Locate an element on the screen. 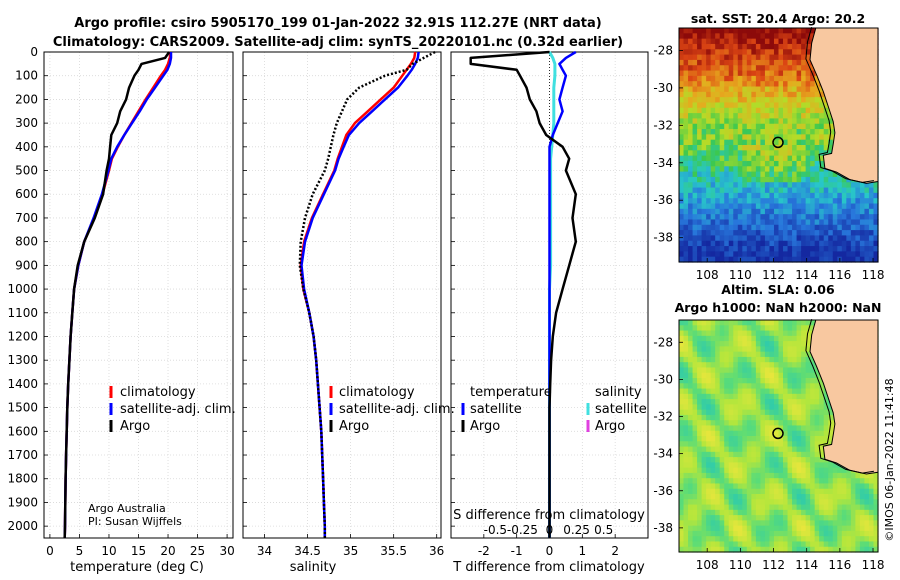  map-x-tick-label: 110 is located at coordinates (740, 565).